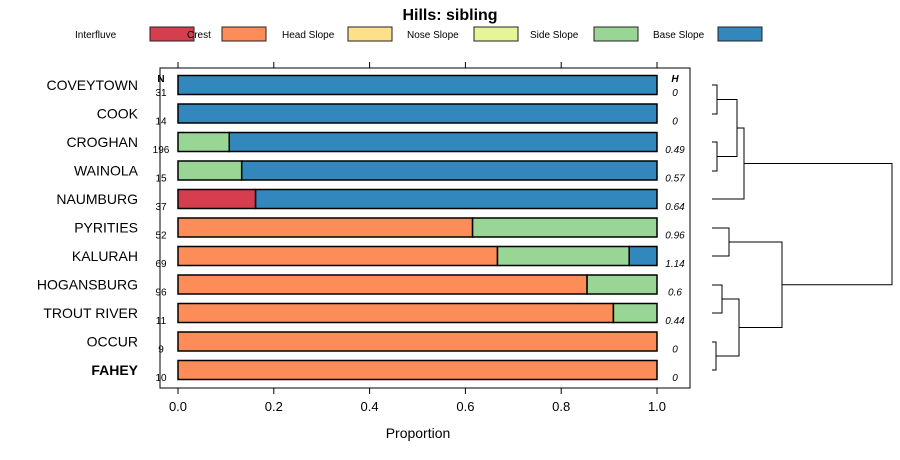  I want to click on h-value: 0.64, so click(675, 207).